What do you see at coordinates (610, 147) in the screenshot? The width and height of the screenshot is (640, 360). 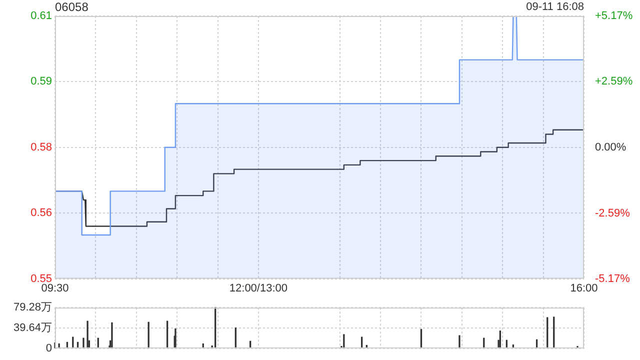 I see `y2-tick-label: 0.00%` at bounding box center [610, 147].